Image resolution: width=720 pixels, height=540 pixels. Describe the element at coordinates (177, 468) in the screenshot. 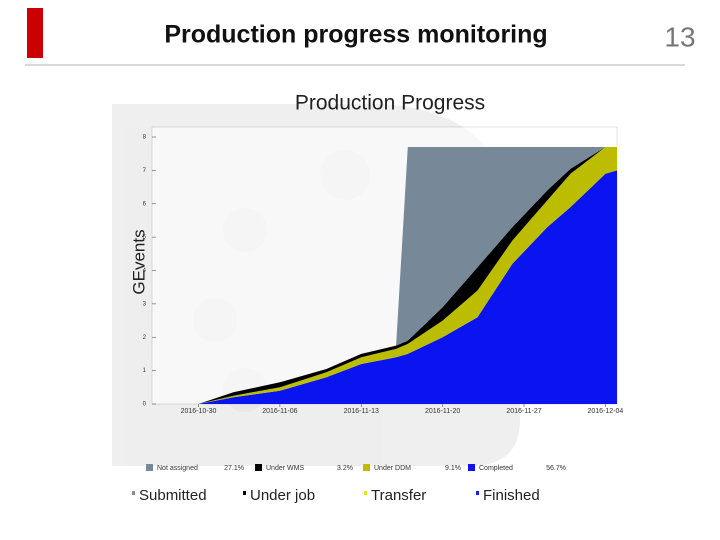

I see `legend-label: Not assigned` at that location.